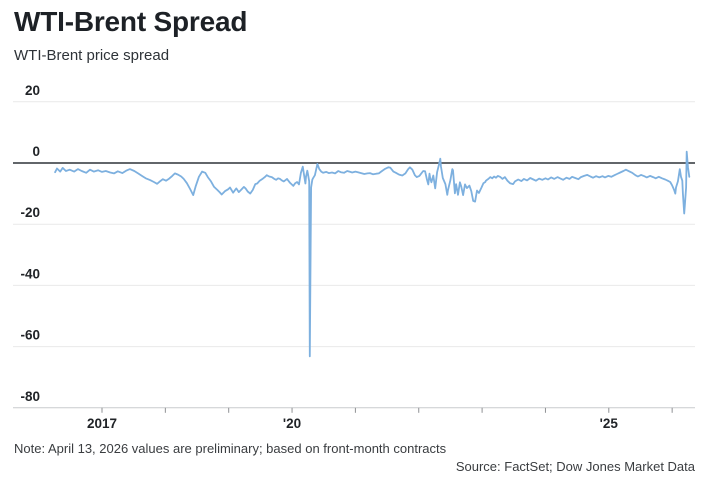  I want to click on y-tick-label: 0, so click(36, 151).